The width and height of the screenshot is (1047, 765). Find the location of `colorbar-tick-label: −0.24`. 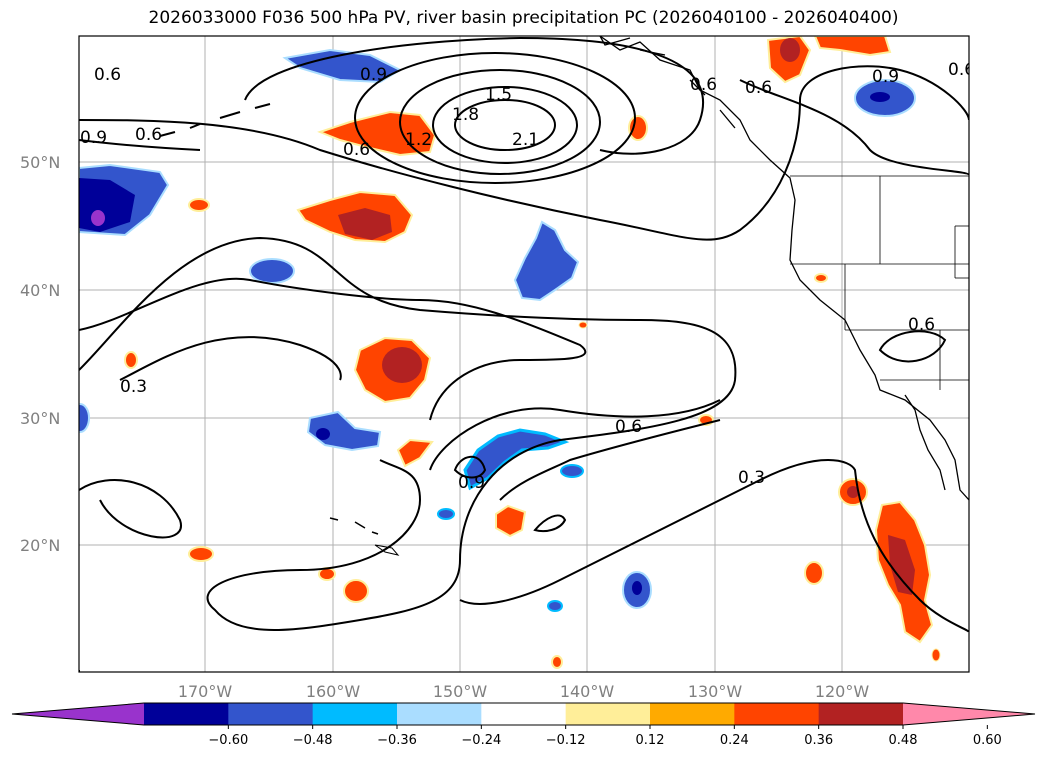

colorbar-tick-label: −0.24 is located at coordinates (481, 740).